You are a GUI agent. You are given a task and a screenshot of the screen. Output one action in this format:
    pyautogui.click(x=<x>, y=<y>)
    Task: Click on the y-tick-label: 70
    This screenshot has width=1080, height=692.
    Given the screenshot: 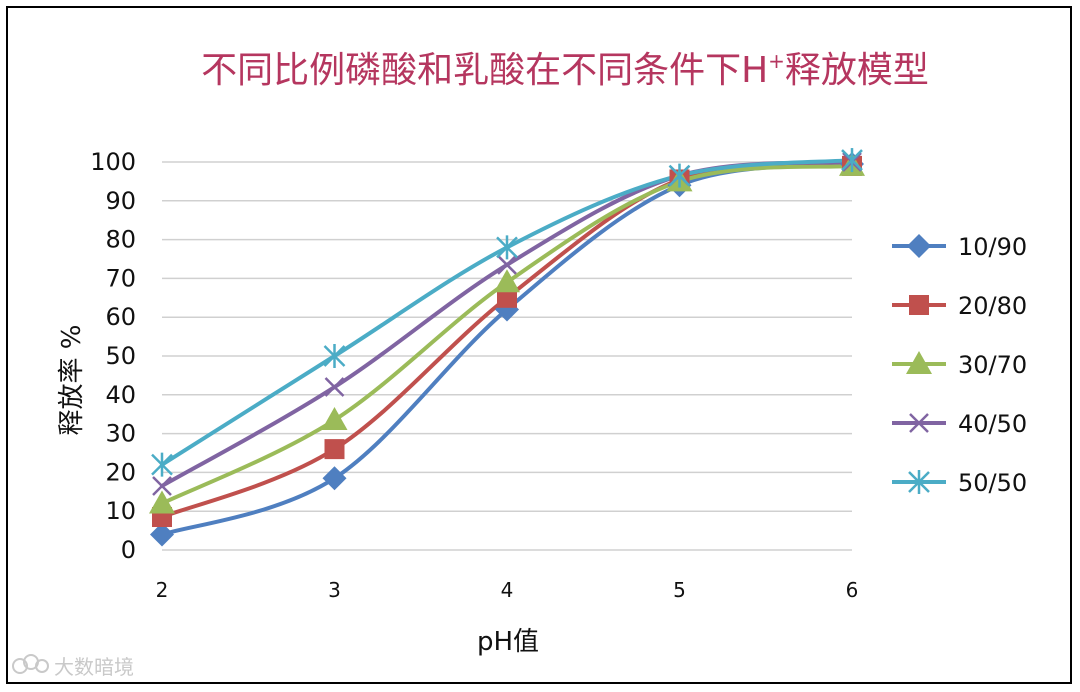 What is the action you would take?
    pyautogui.click(x=120, y=278)
    